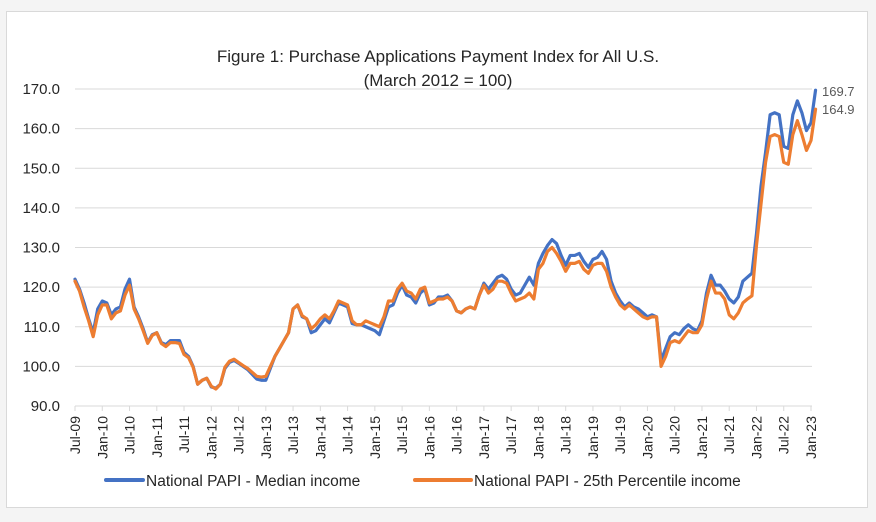 This screenshot has width=876, height=522. I want to click on x-tick-label: Jan-14, so click(320, 437).